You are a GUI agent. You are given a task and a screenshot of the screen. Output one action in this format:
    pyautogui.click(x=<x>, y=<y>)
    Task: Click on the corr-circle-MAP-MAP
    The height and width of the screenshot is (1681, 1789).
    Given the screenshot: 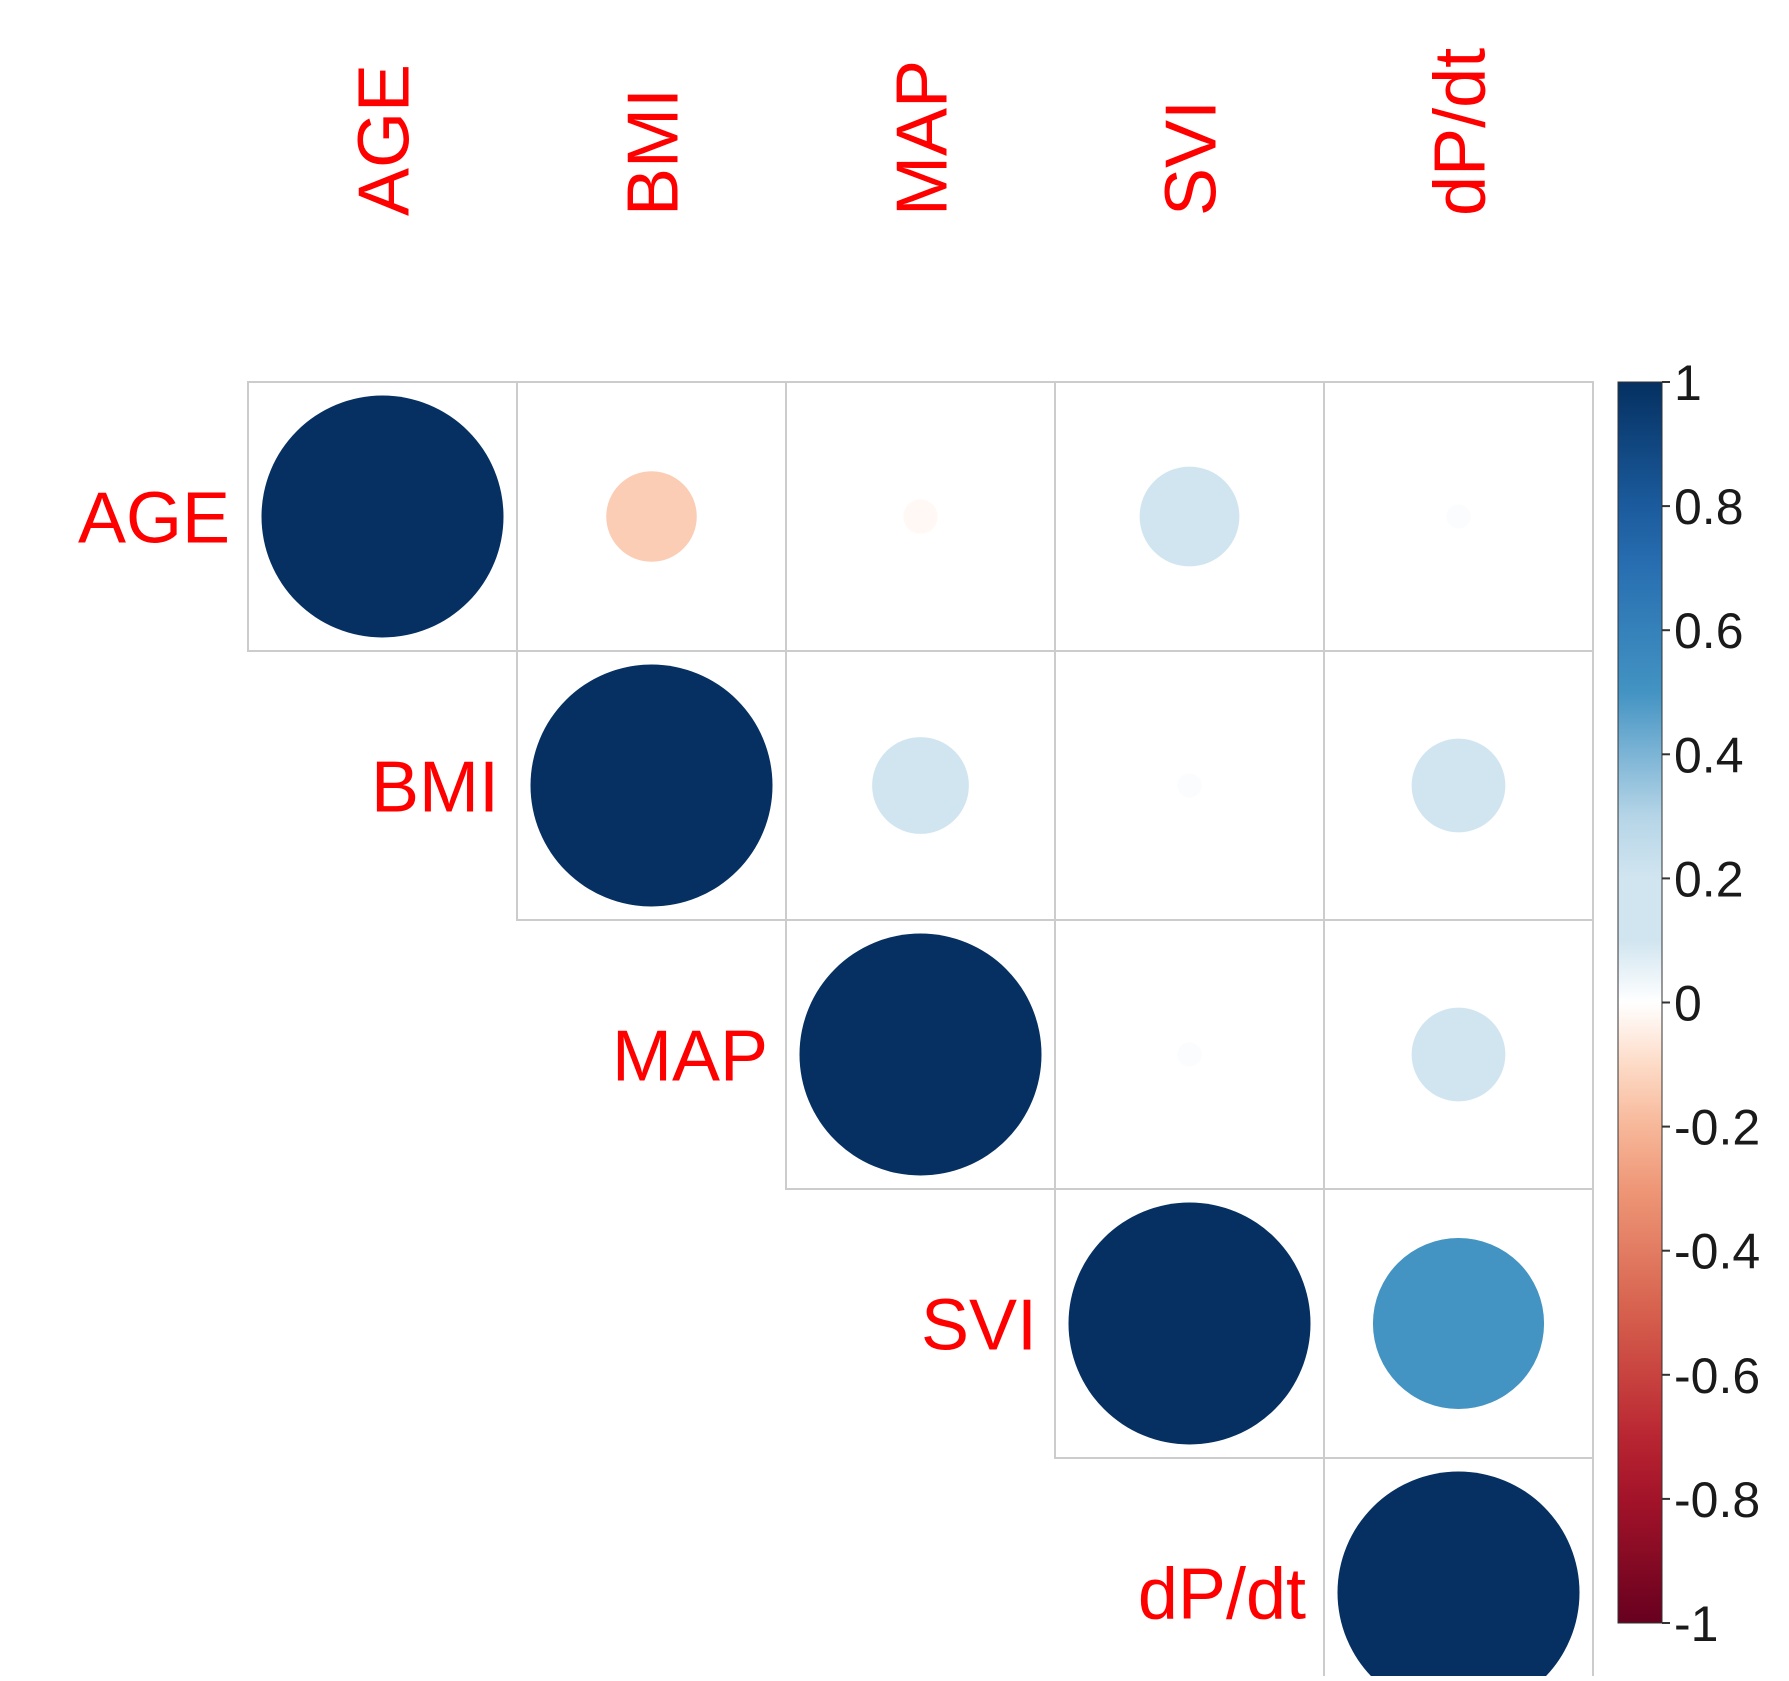 What is the action you would take?
    pyautogui.click(x=920, y=1054)
    